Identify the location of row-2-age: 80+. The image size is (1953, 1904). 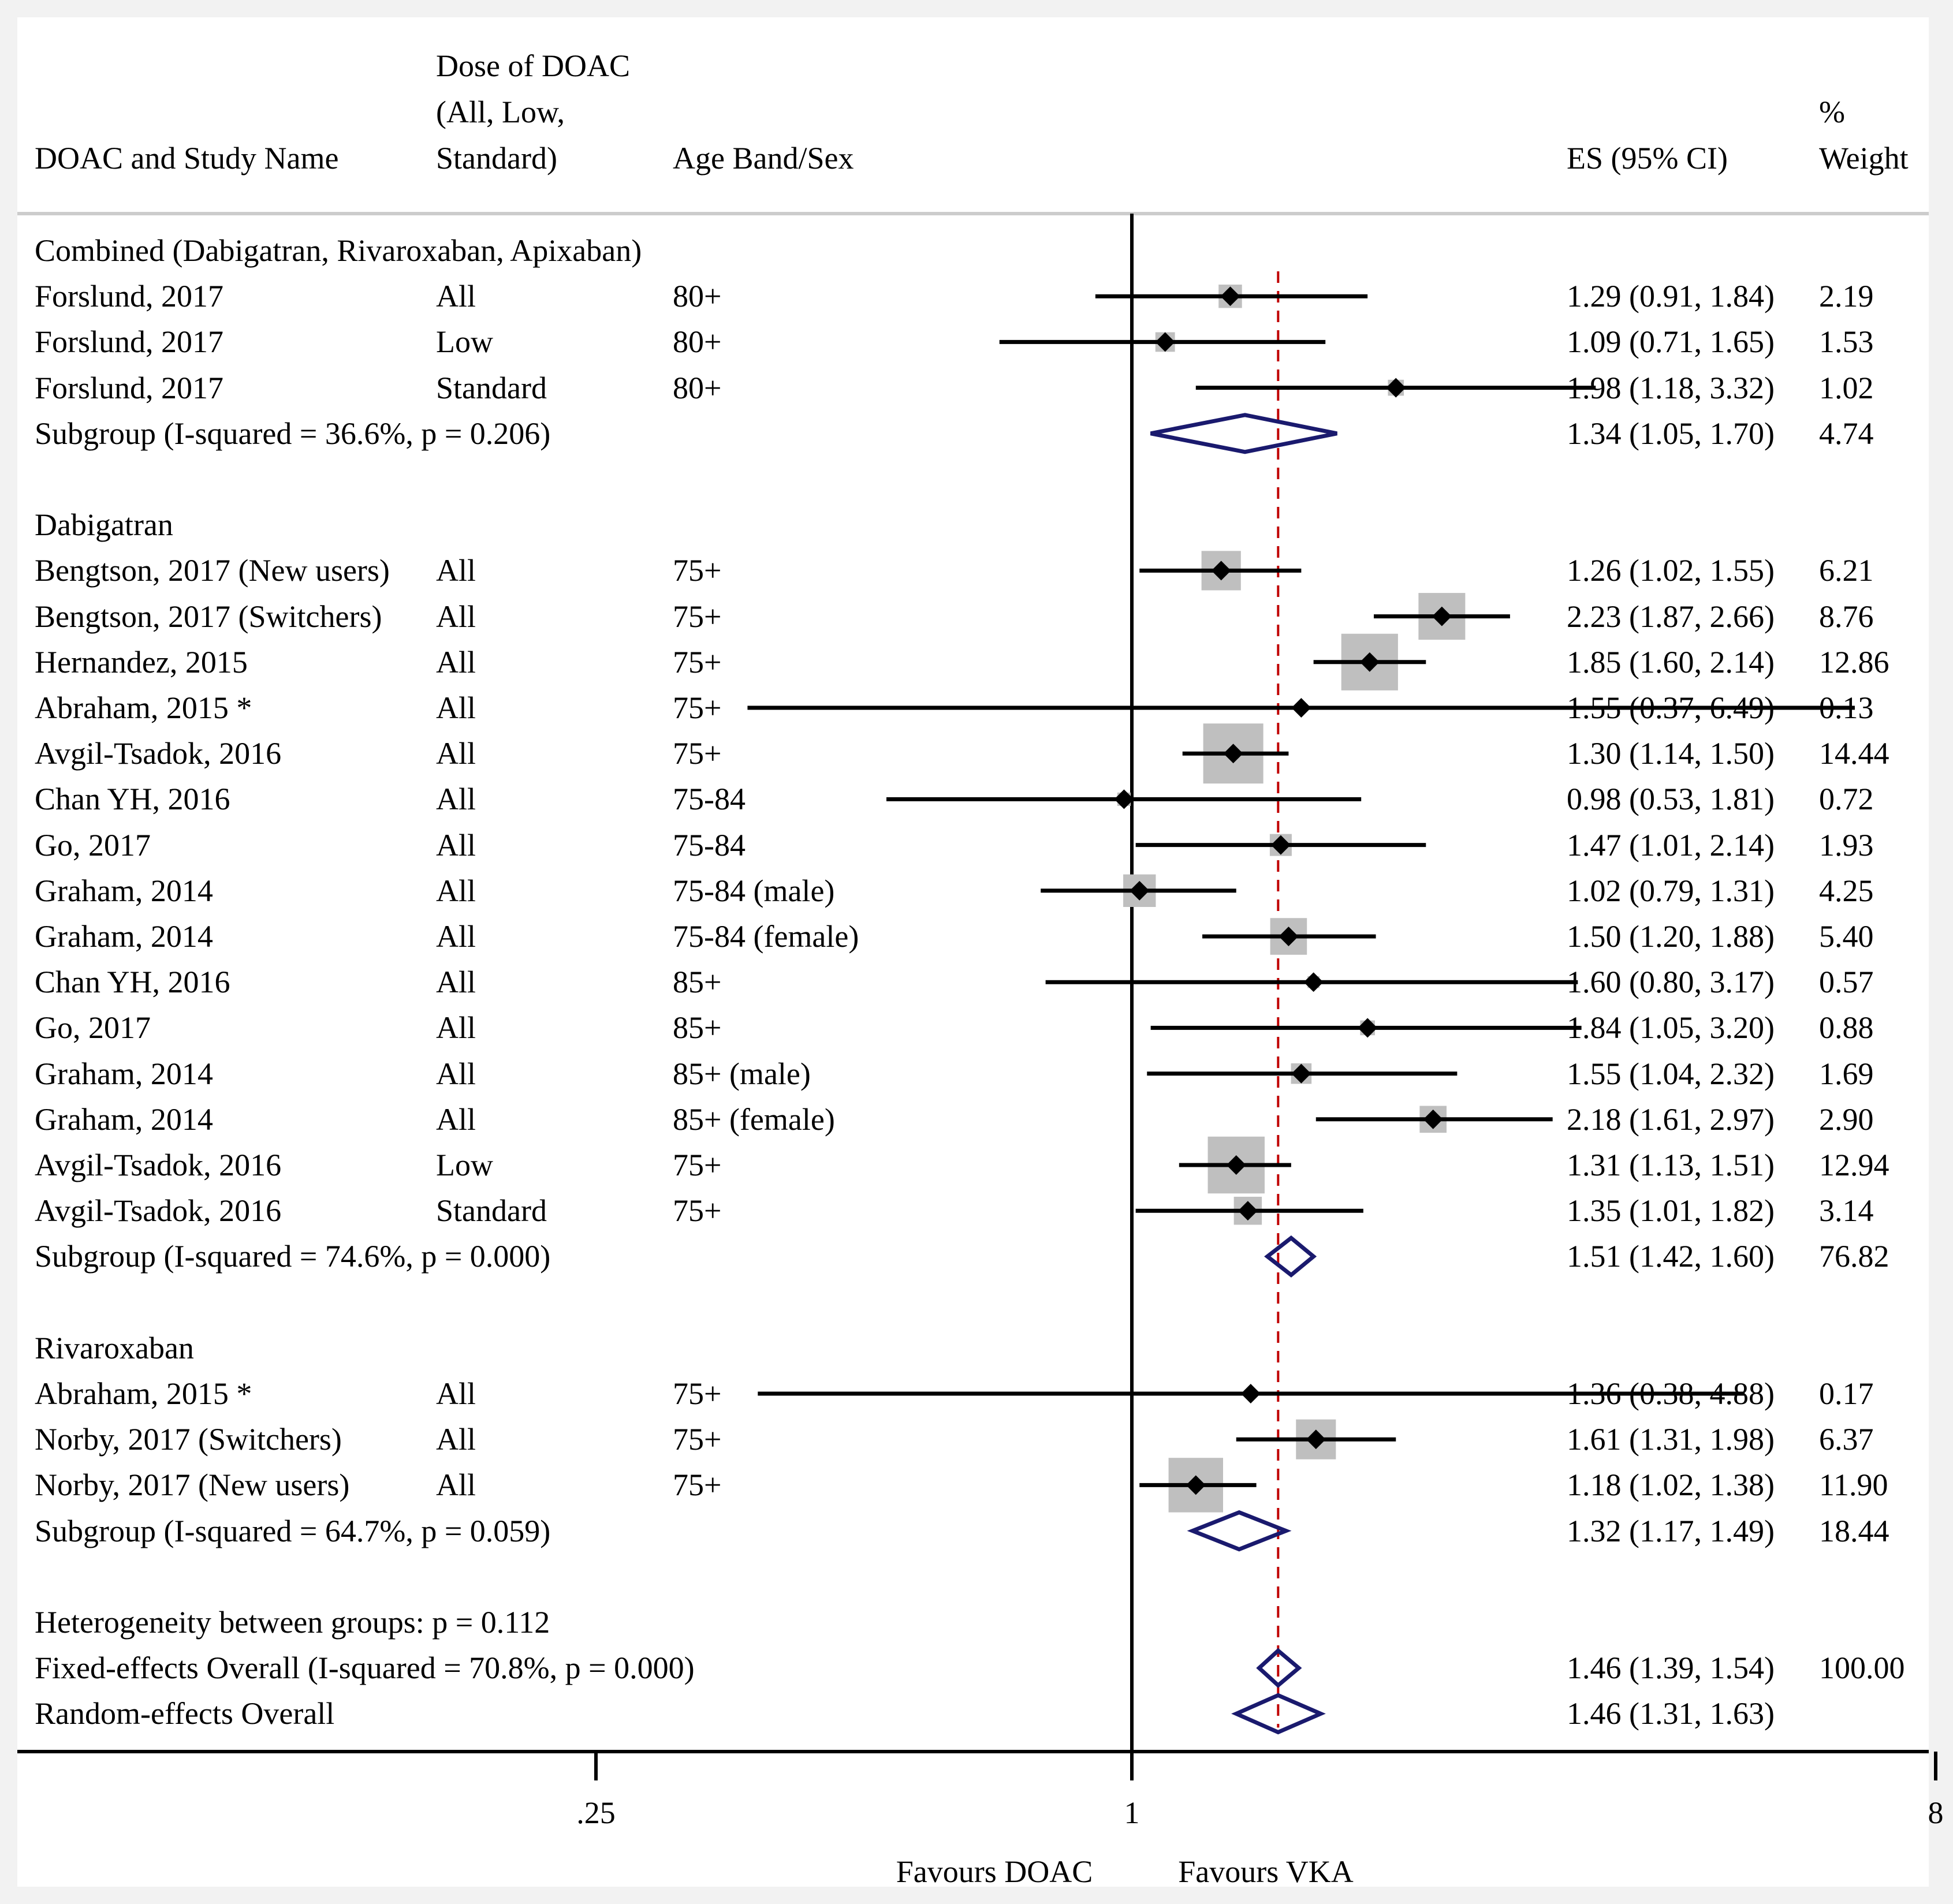
(697, 342).